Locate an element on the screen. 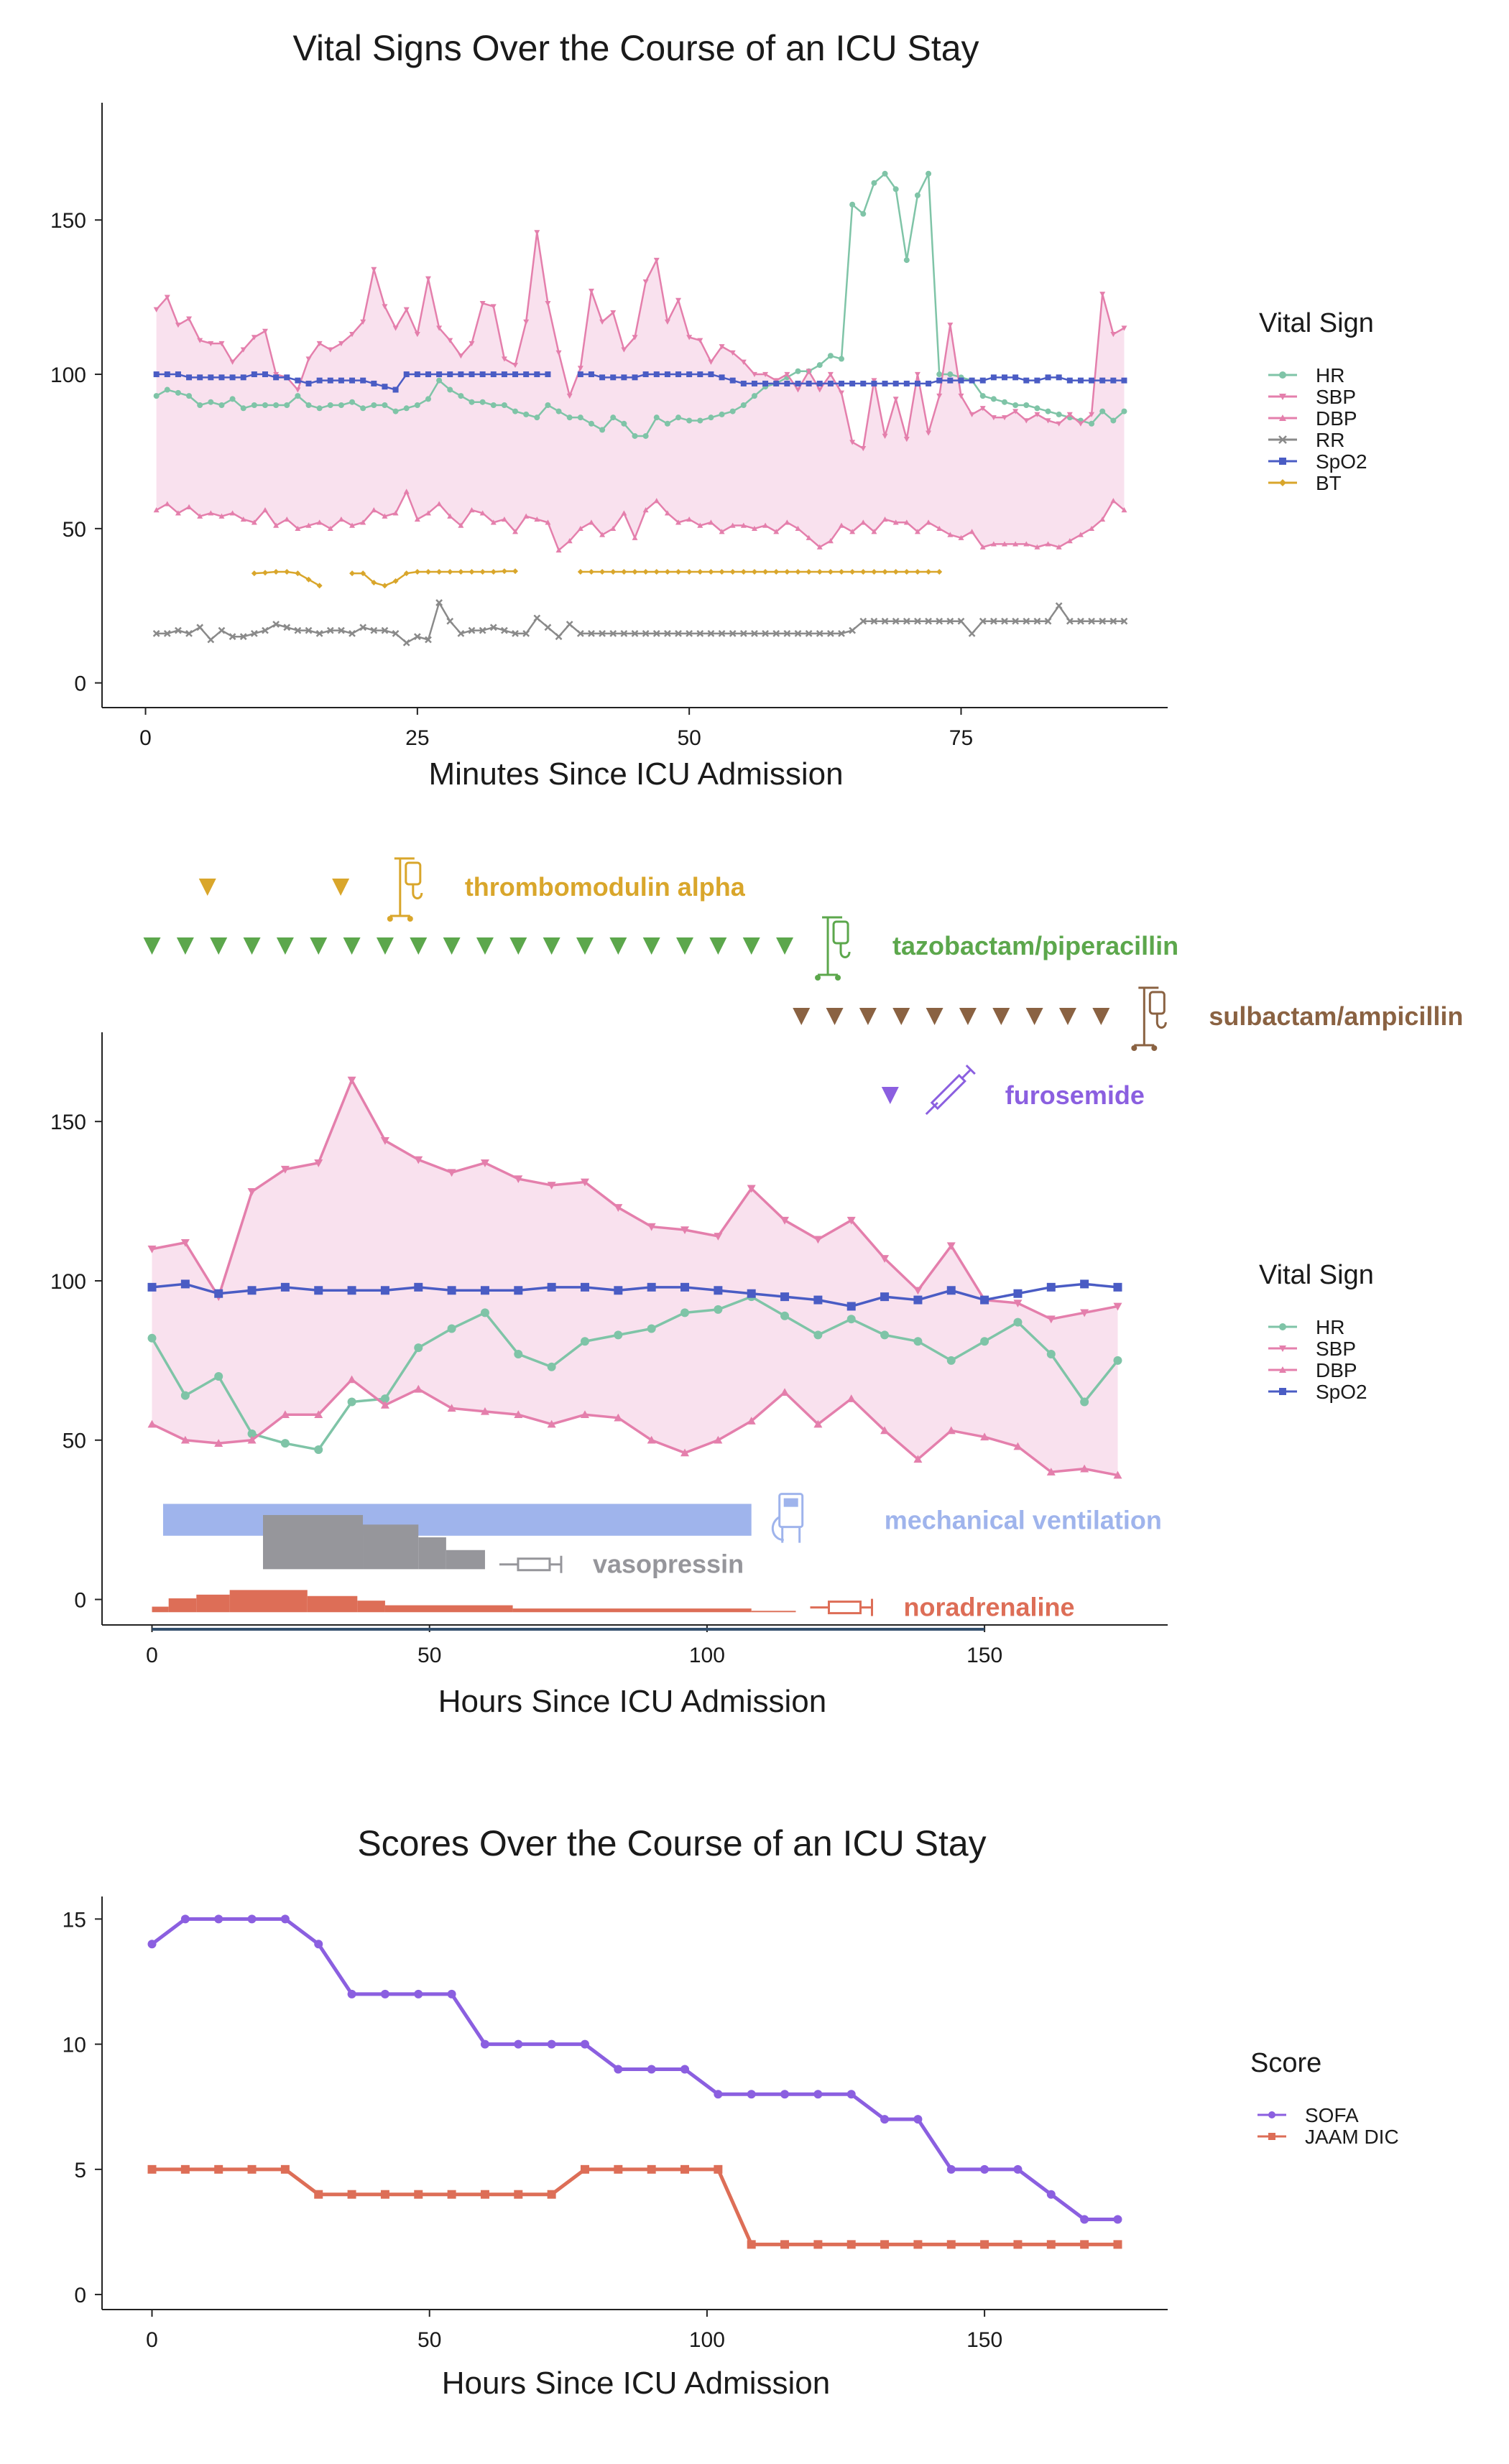  iv-bag is located at coordinates (413, 873).